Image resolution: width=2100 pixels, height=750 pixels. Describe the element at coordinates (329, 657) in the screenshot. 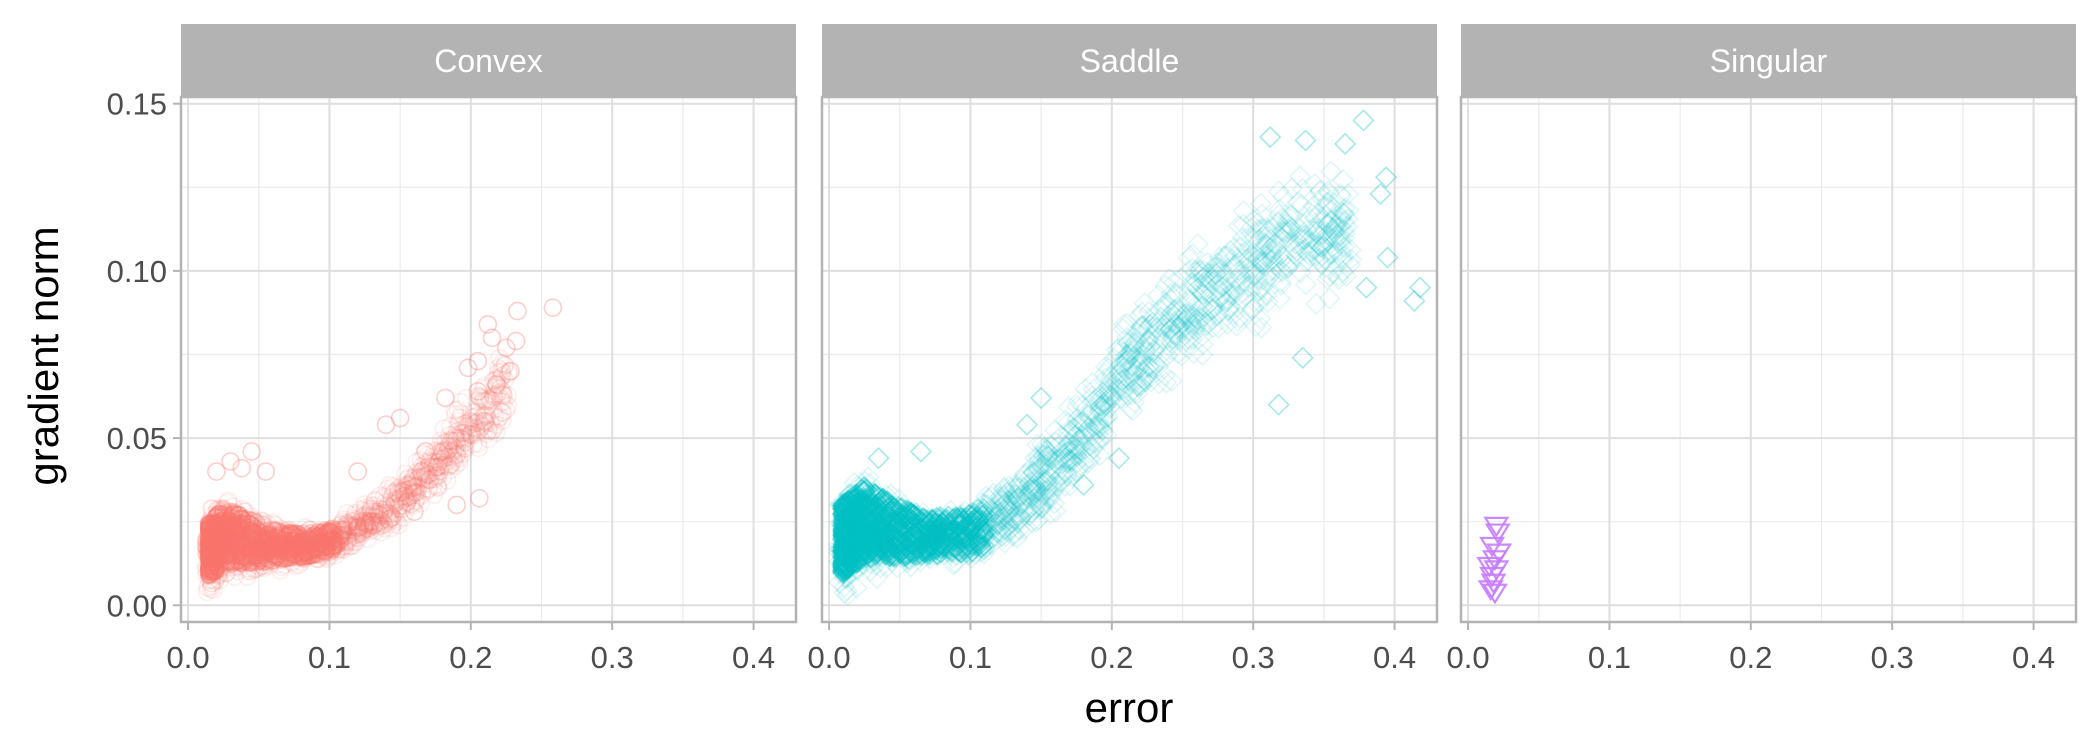

I see `x-tick-label: 0.1` at that location.